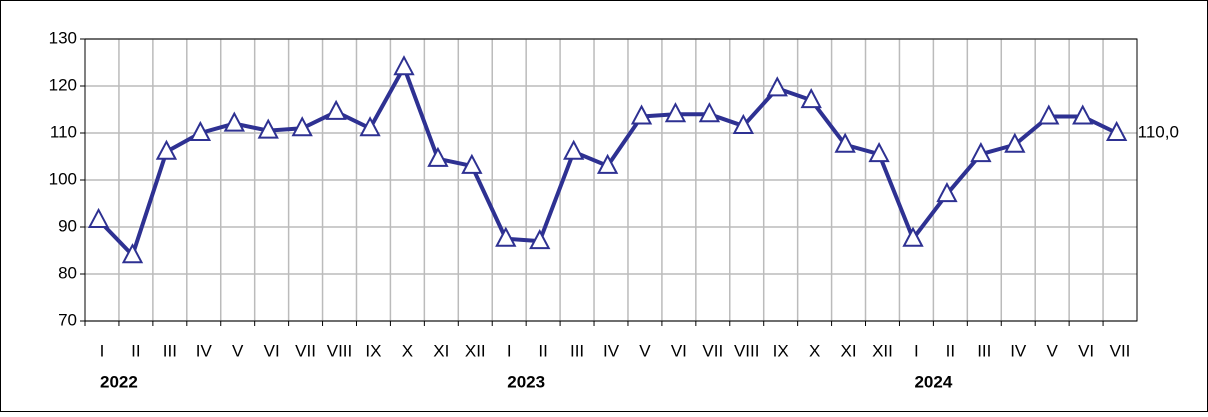 Image resolution: width=1208 pixels, height=417 pixels. Describe the element at coordinates (63, 178) in the screenshot. I see `y-tick-label: 100` at that location.